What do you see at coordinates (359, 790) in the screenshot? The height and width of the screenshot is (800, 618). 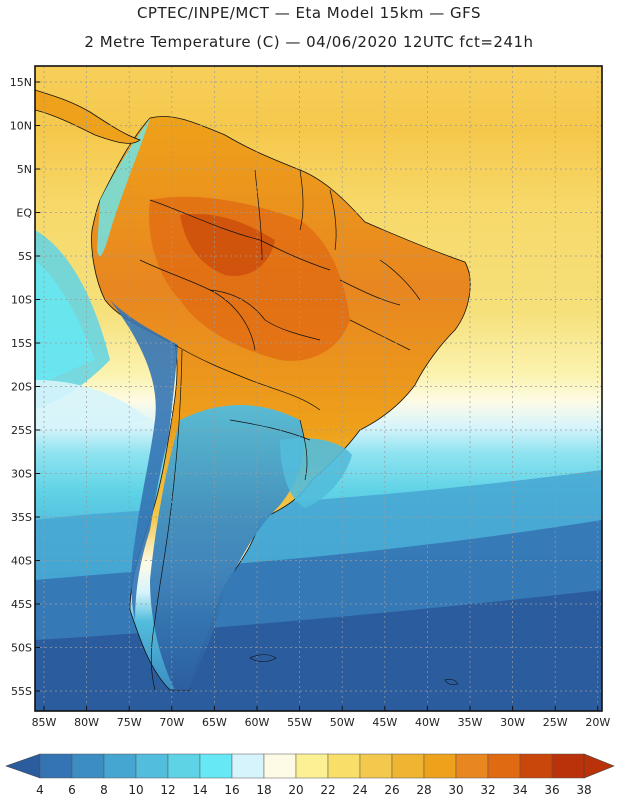 I see `colorbar-label: 24` at bounding box center [359, 790].